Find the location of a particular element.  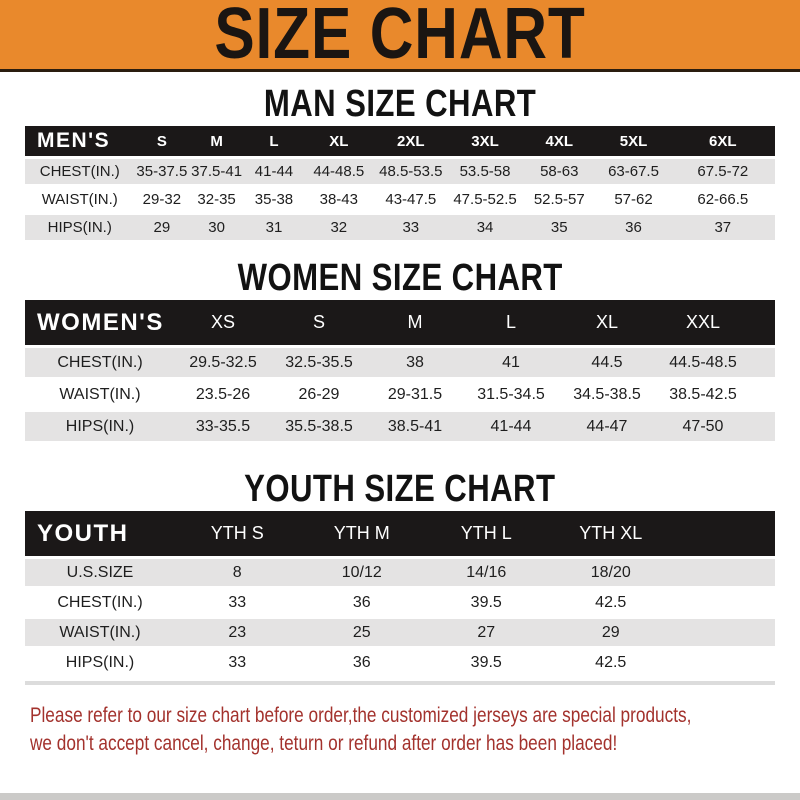

size-cell: 63-67.5 is located at coordinates (633, 171).